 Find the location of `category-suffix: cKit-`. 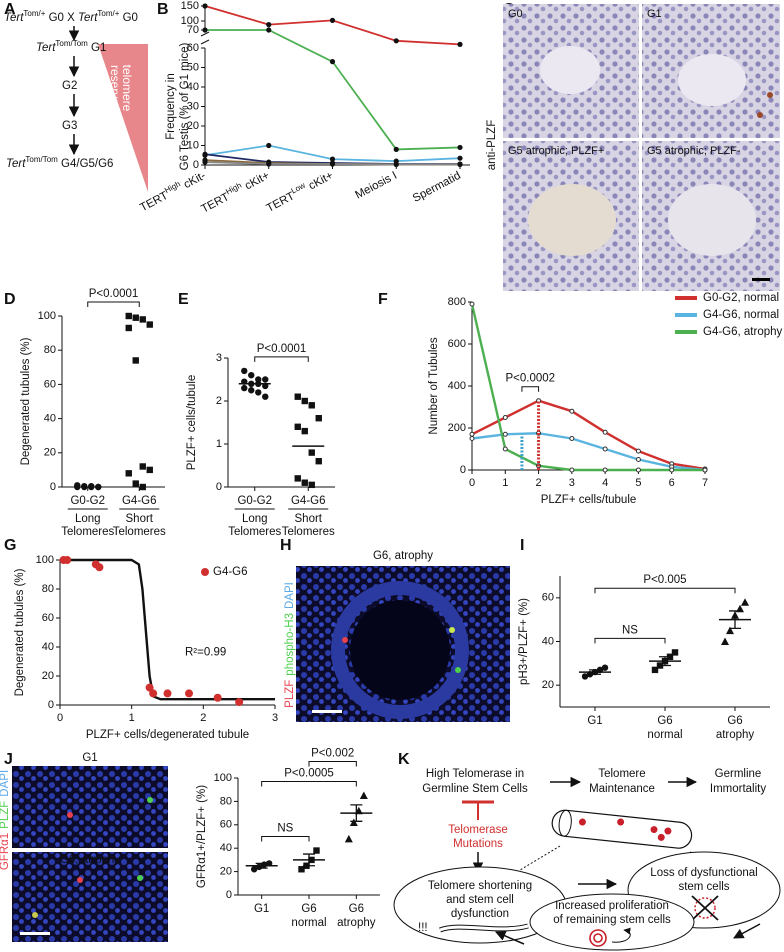

category-suffix: cKit- is located at coordinates (193, 181).